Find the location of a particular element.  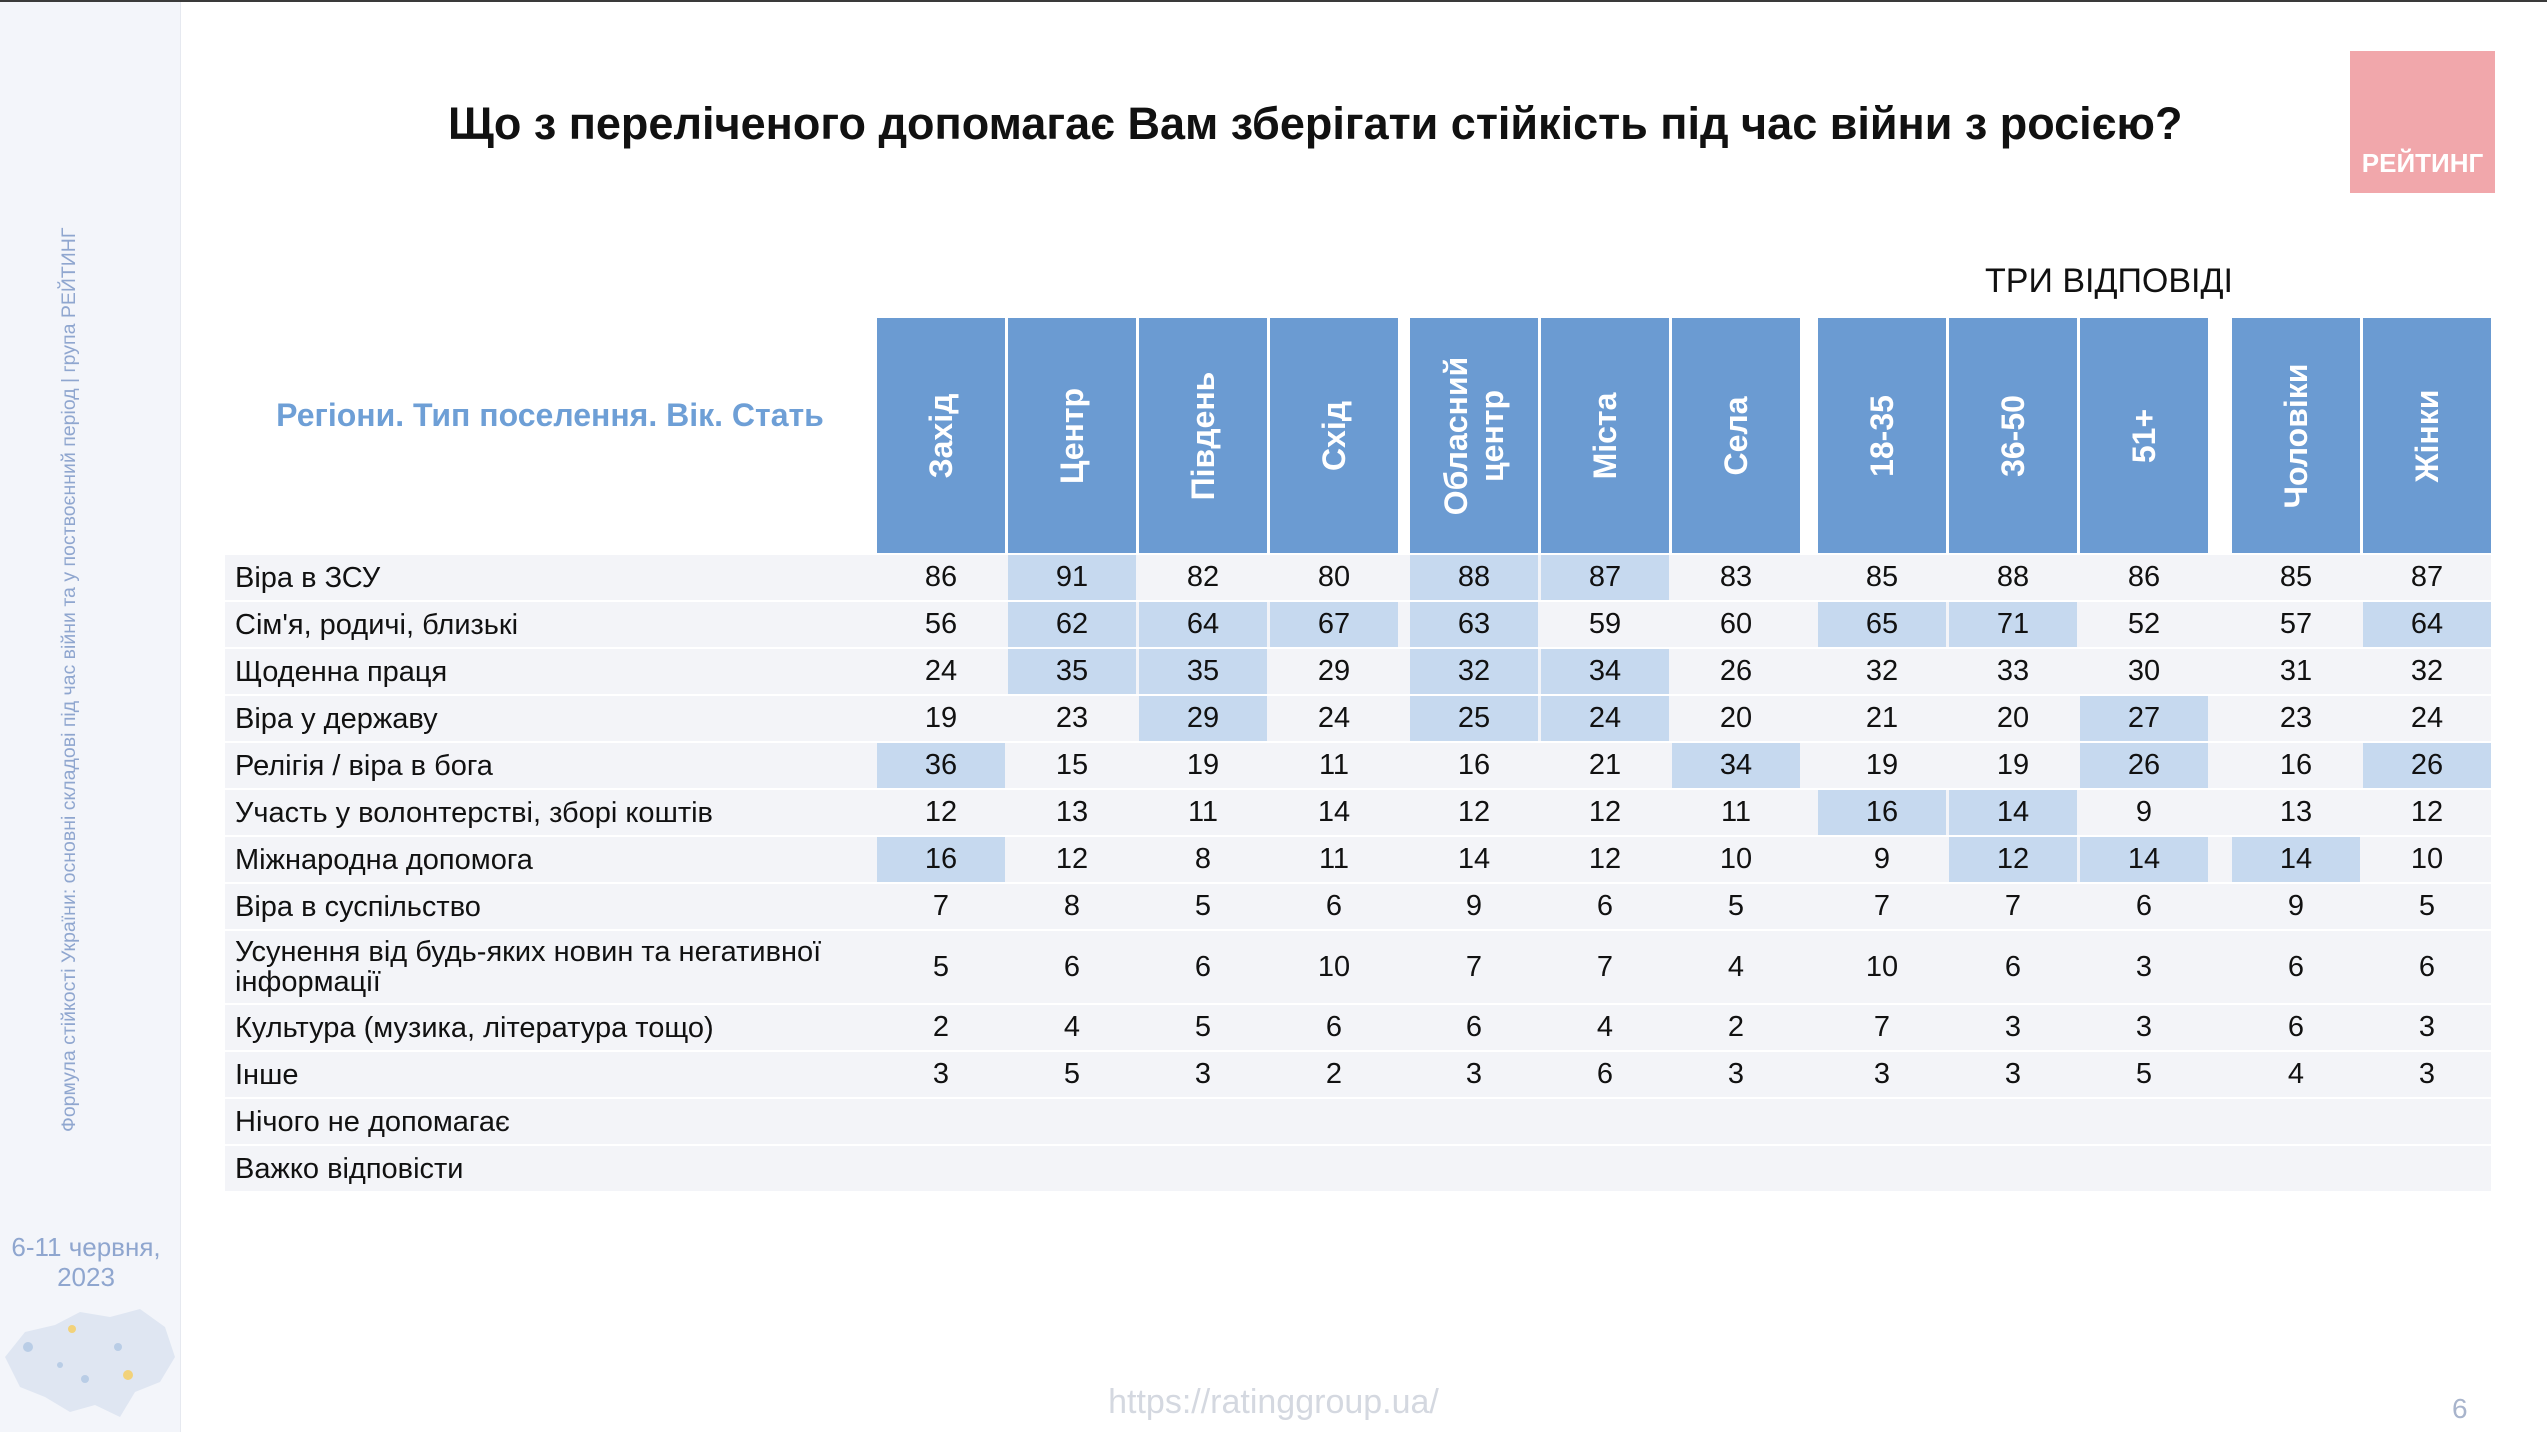

table-cell: 71 is located at coordinates (2013, 624).